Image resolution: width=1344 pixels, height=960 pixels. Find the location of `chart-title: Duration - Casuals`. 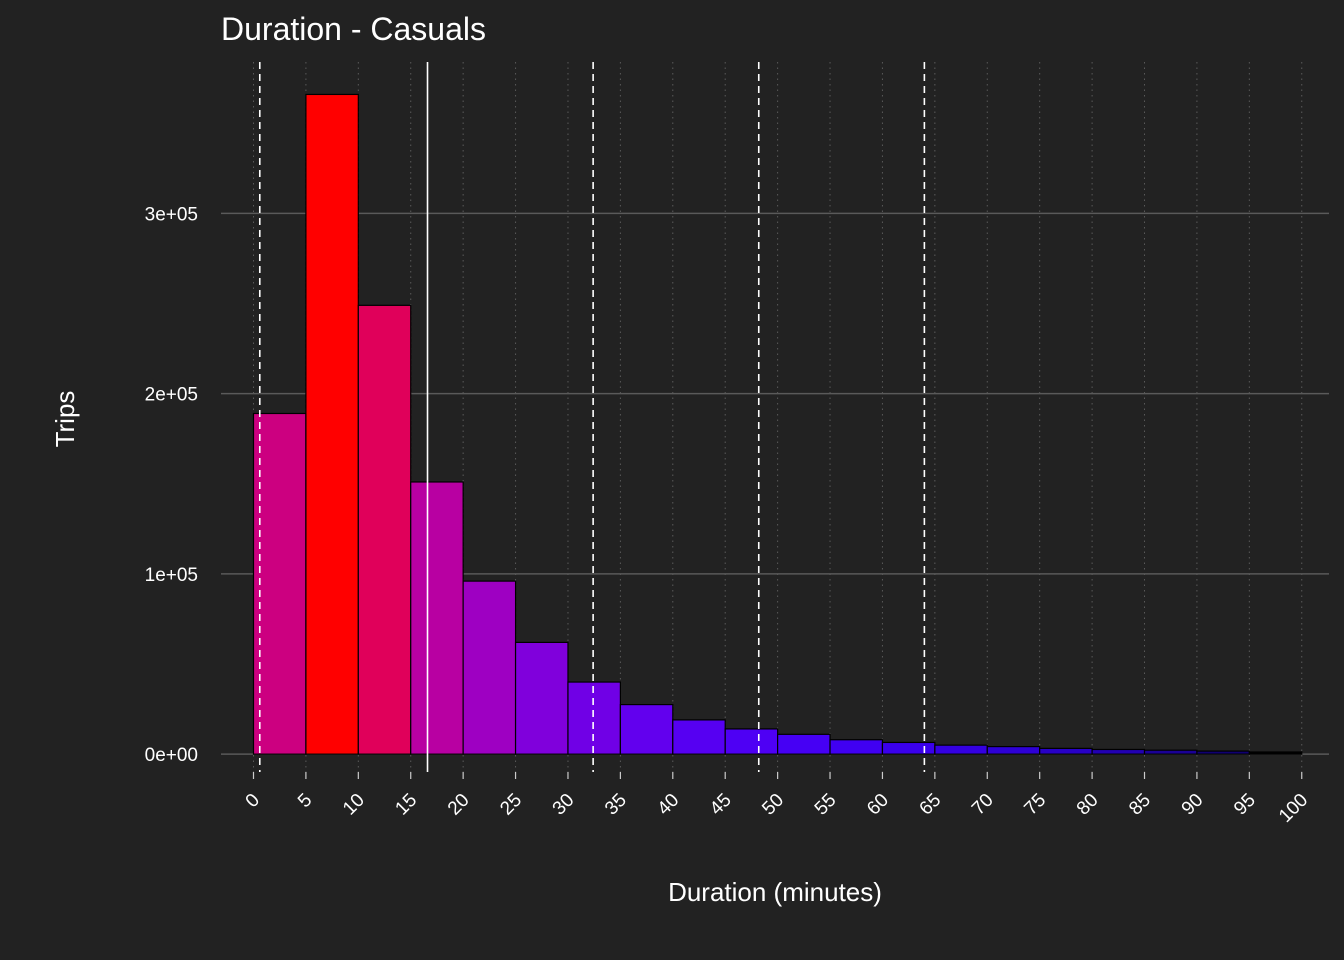

chart-title: Duration - Casuals is located at coordinates (353, 29).